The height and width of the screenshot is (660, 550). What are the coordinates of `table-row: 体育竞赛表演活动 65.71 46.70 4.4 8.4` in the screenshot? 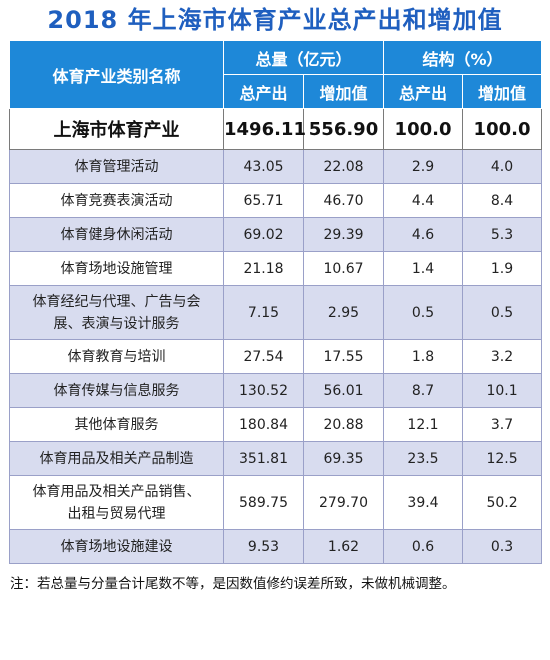 It's located at (276, 200).